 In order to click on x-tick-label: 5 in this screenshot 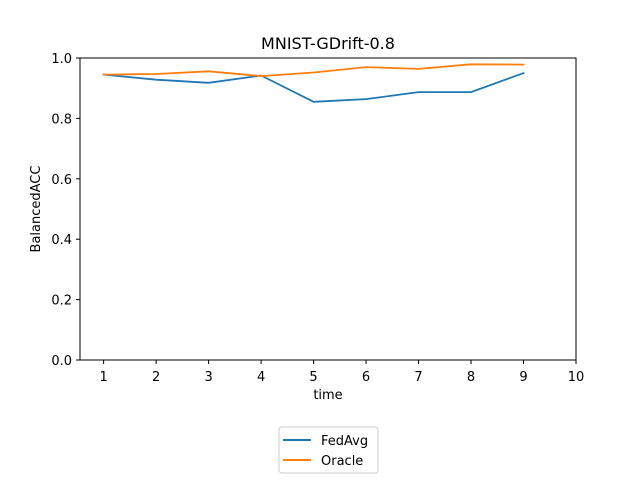, I will do `click(313, 377)`.